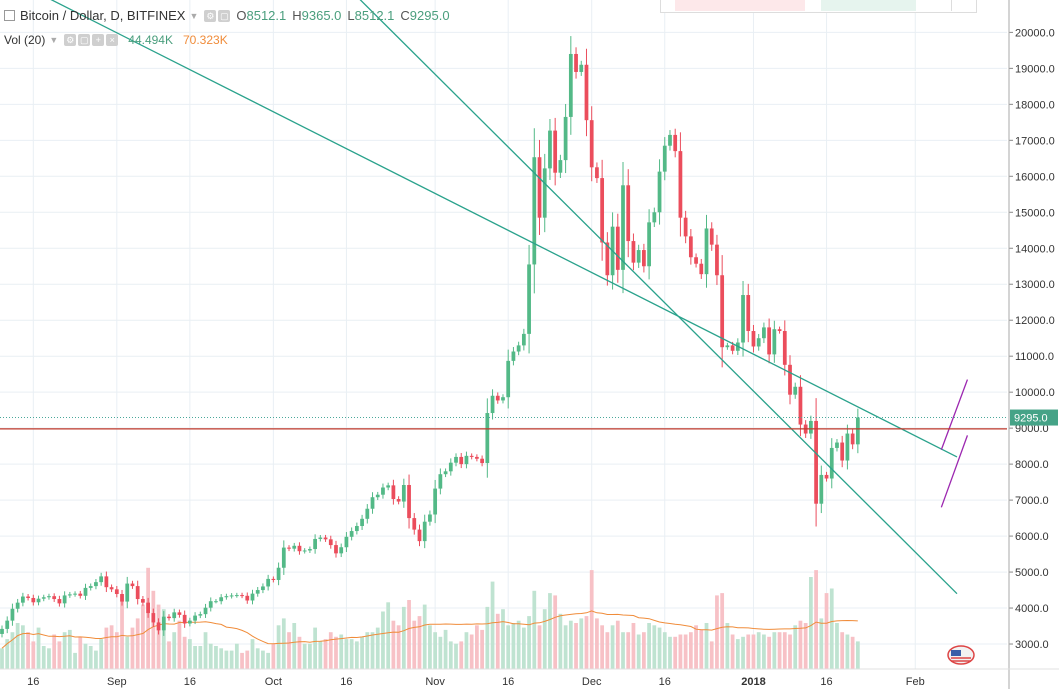  Describe the element at coordinates (297, 15) in the screenshot. I see `high-key: H` at that location.